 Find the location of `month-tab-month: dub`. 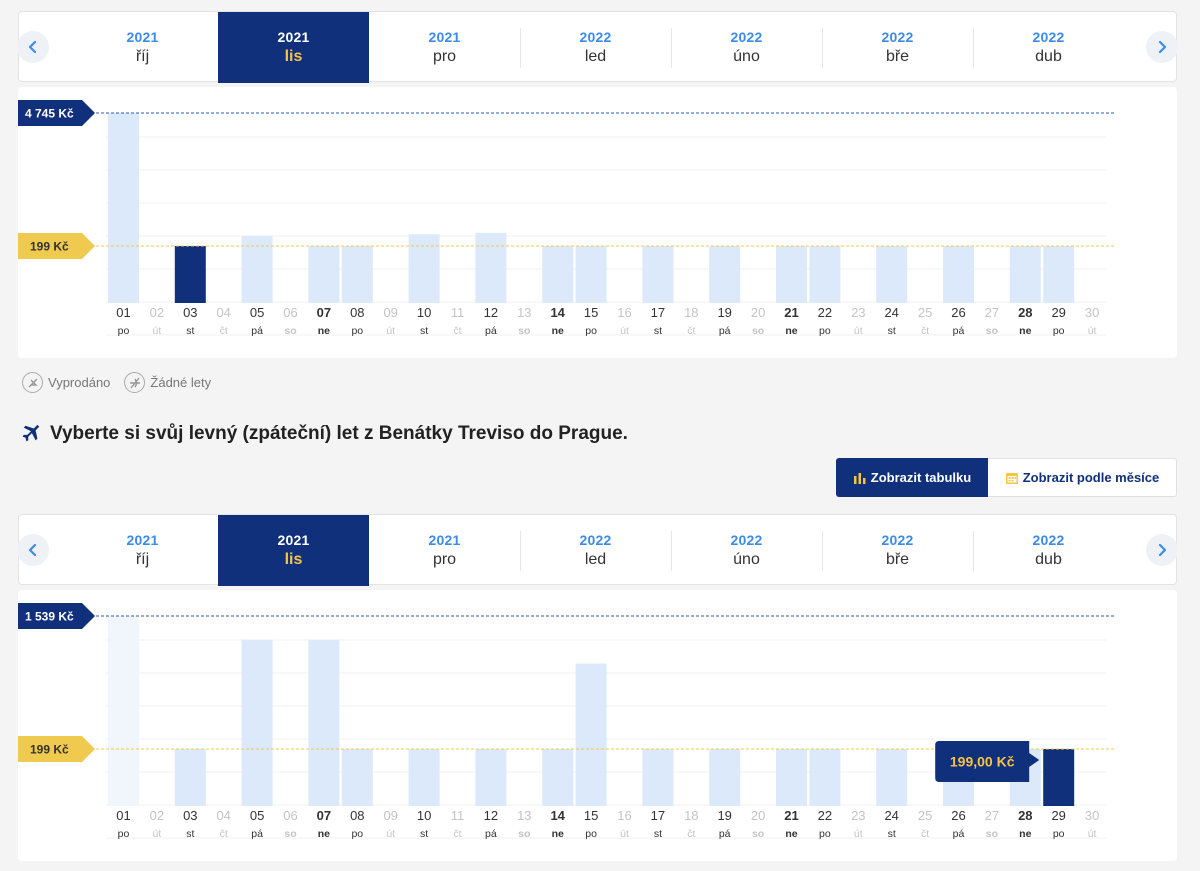

month-tab-month: dub is located at coordinates (1048, 559).